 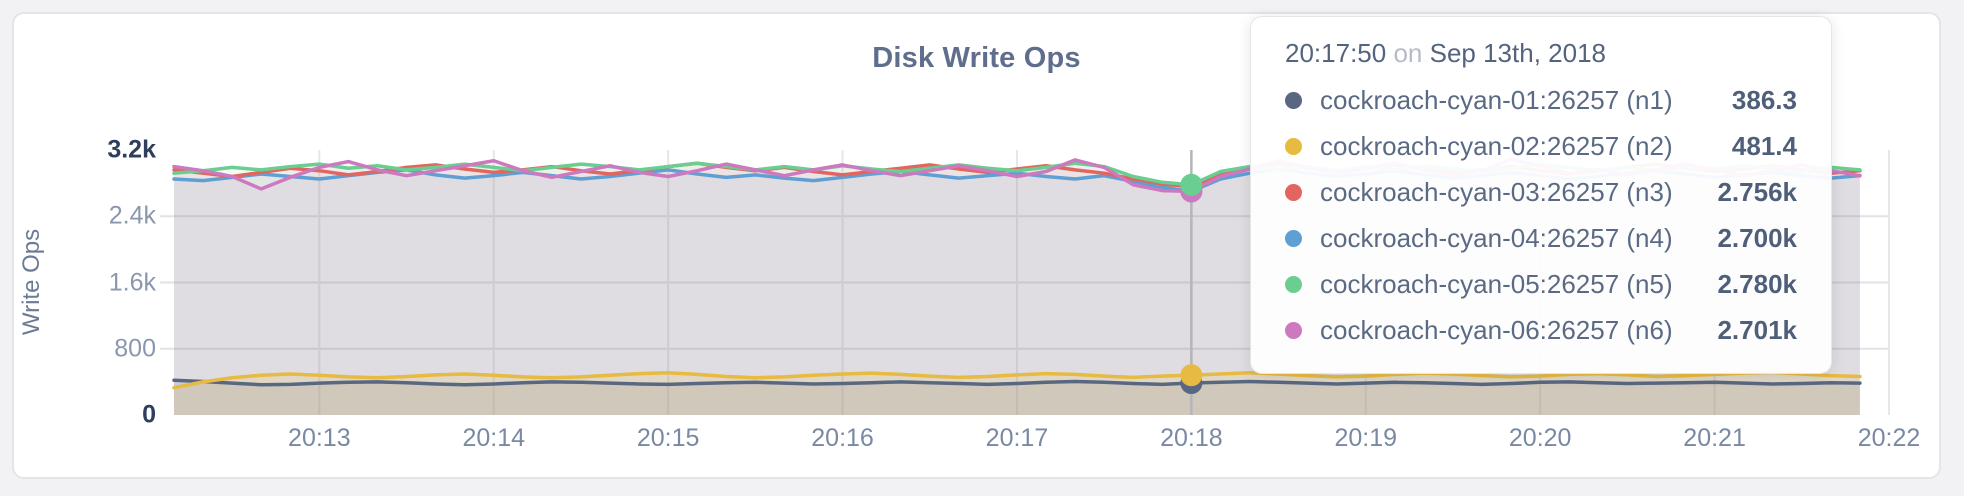 I want to click on x-tick-label: 20:21, so click(x=1714, y=438).